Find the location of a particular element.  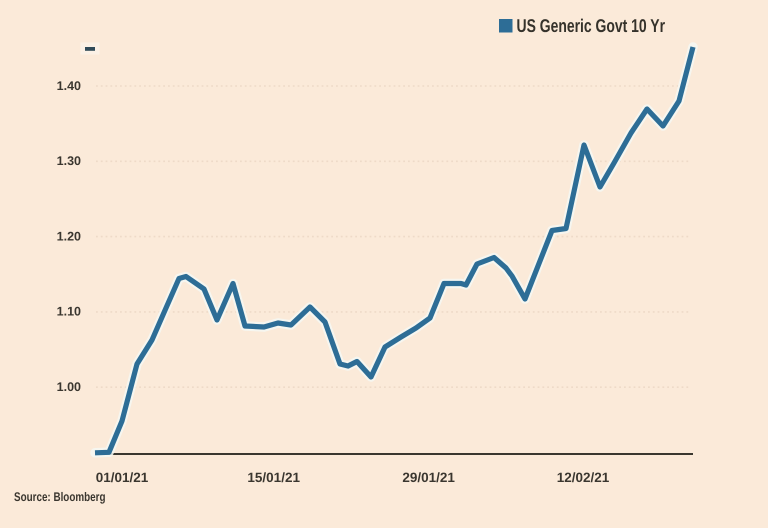

svg-text: 29/01/21 is located at coordinates (428, 477).